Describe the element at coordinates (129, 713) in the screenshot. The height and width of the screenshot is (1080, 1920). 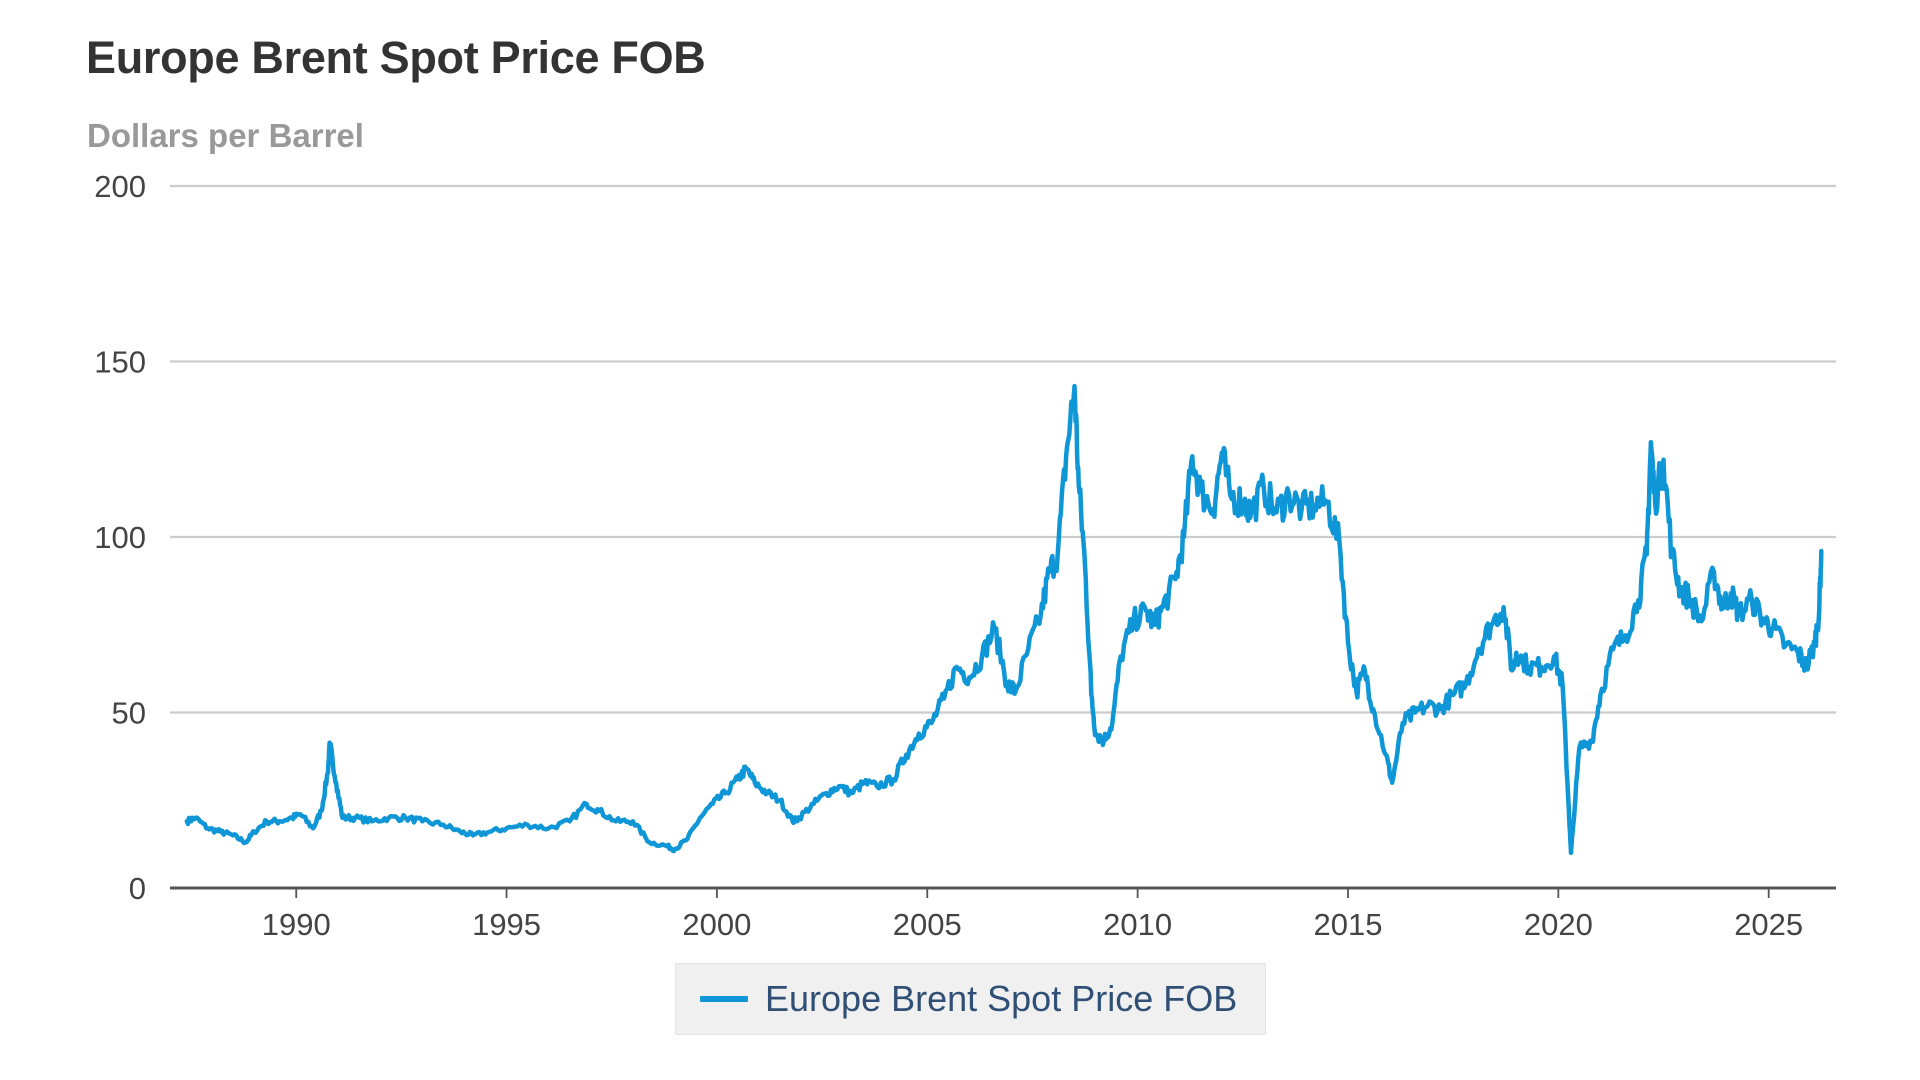
I see `y-tick-label: 50` at that location.